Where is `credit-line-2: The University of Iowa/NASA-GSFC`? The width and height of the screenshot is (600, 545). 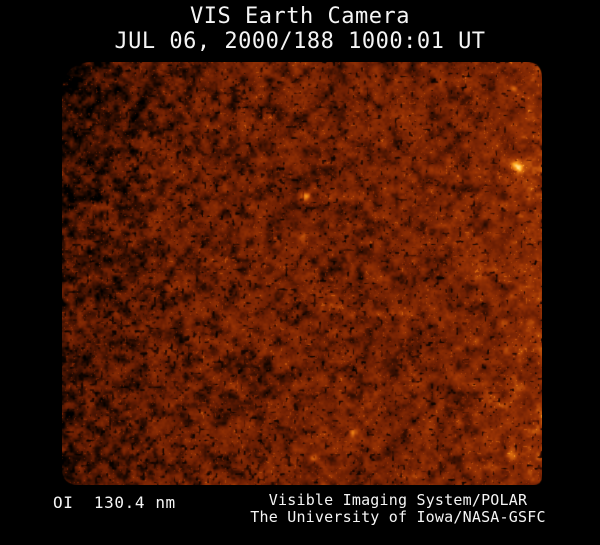 credit-line-2: The University of Iowa/NASA-GSFC is located at coordinates (398, 517).